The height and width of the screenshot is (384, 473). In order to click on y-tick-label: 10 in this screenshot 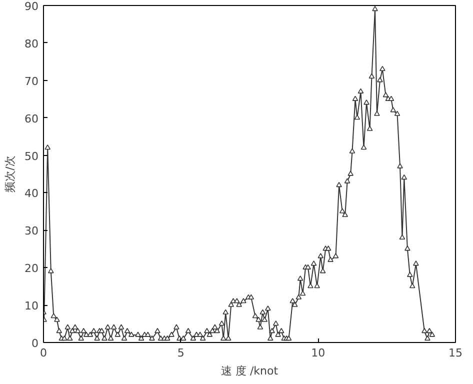, I will do `click(31, 306)`.